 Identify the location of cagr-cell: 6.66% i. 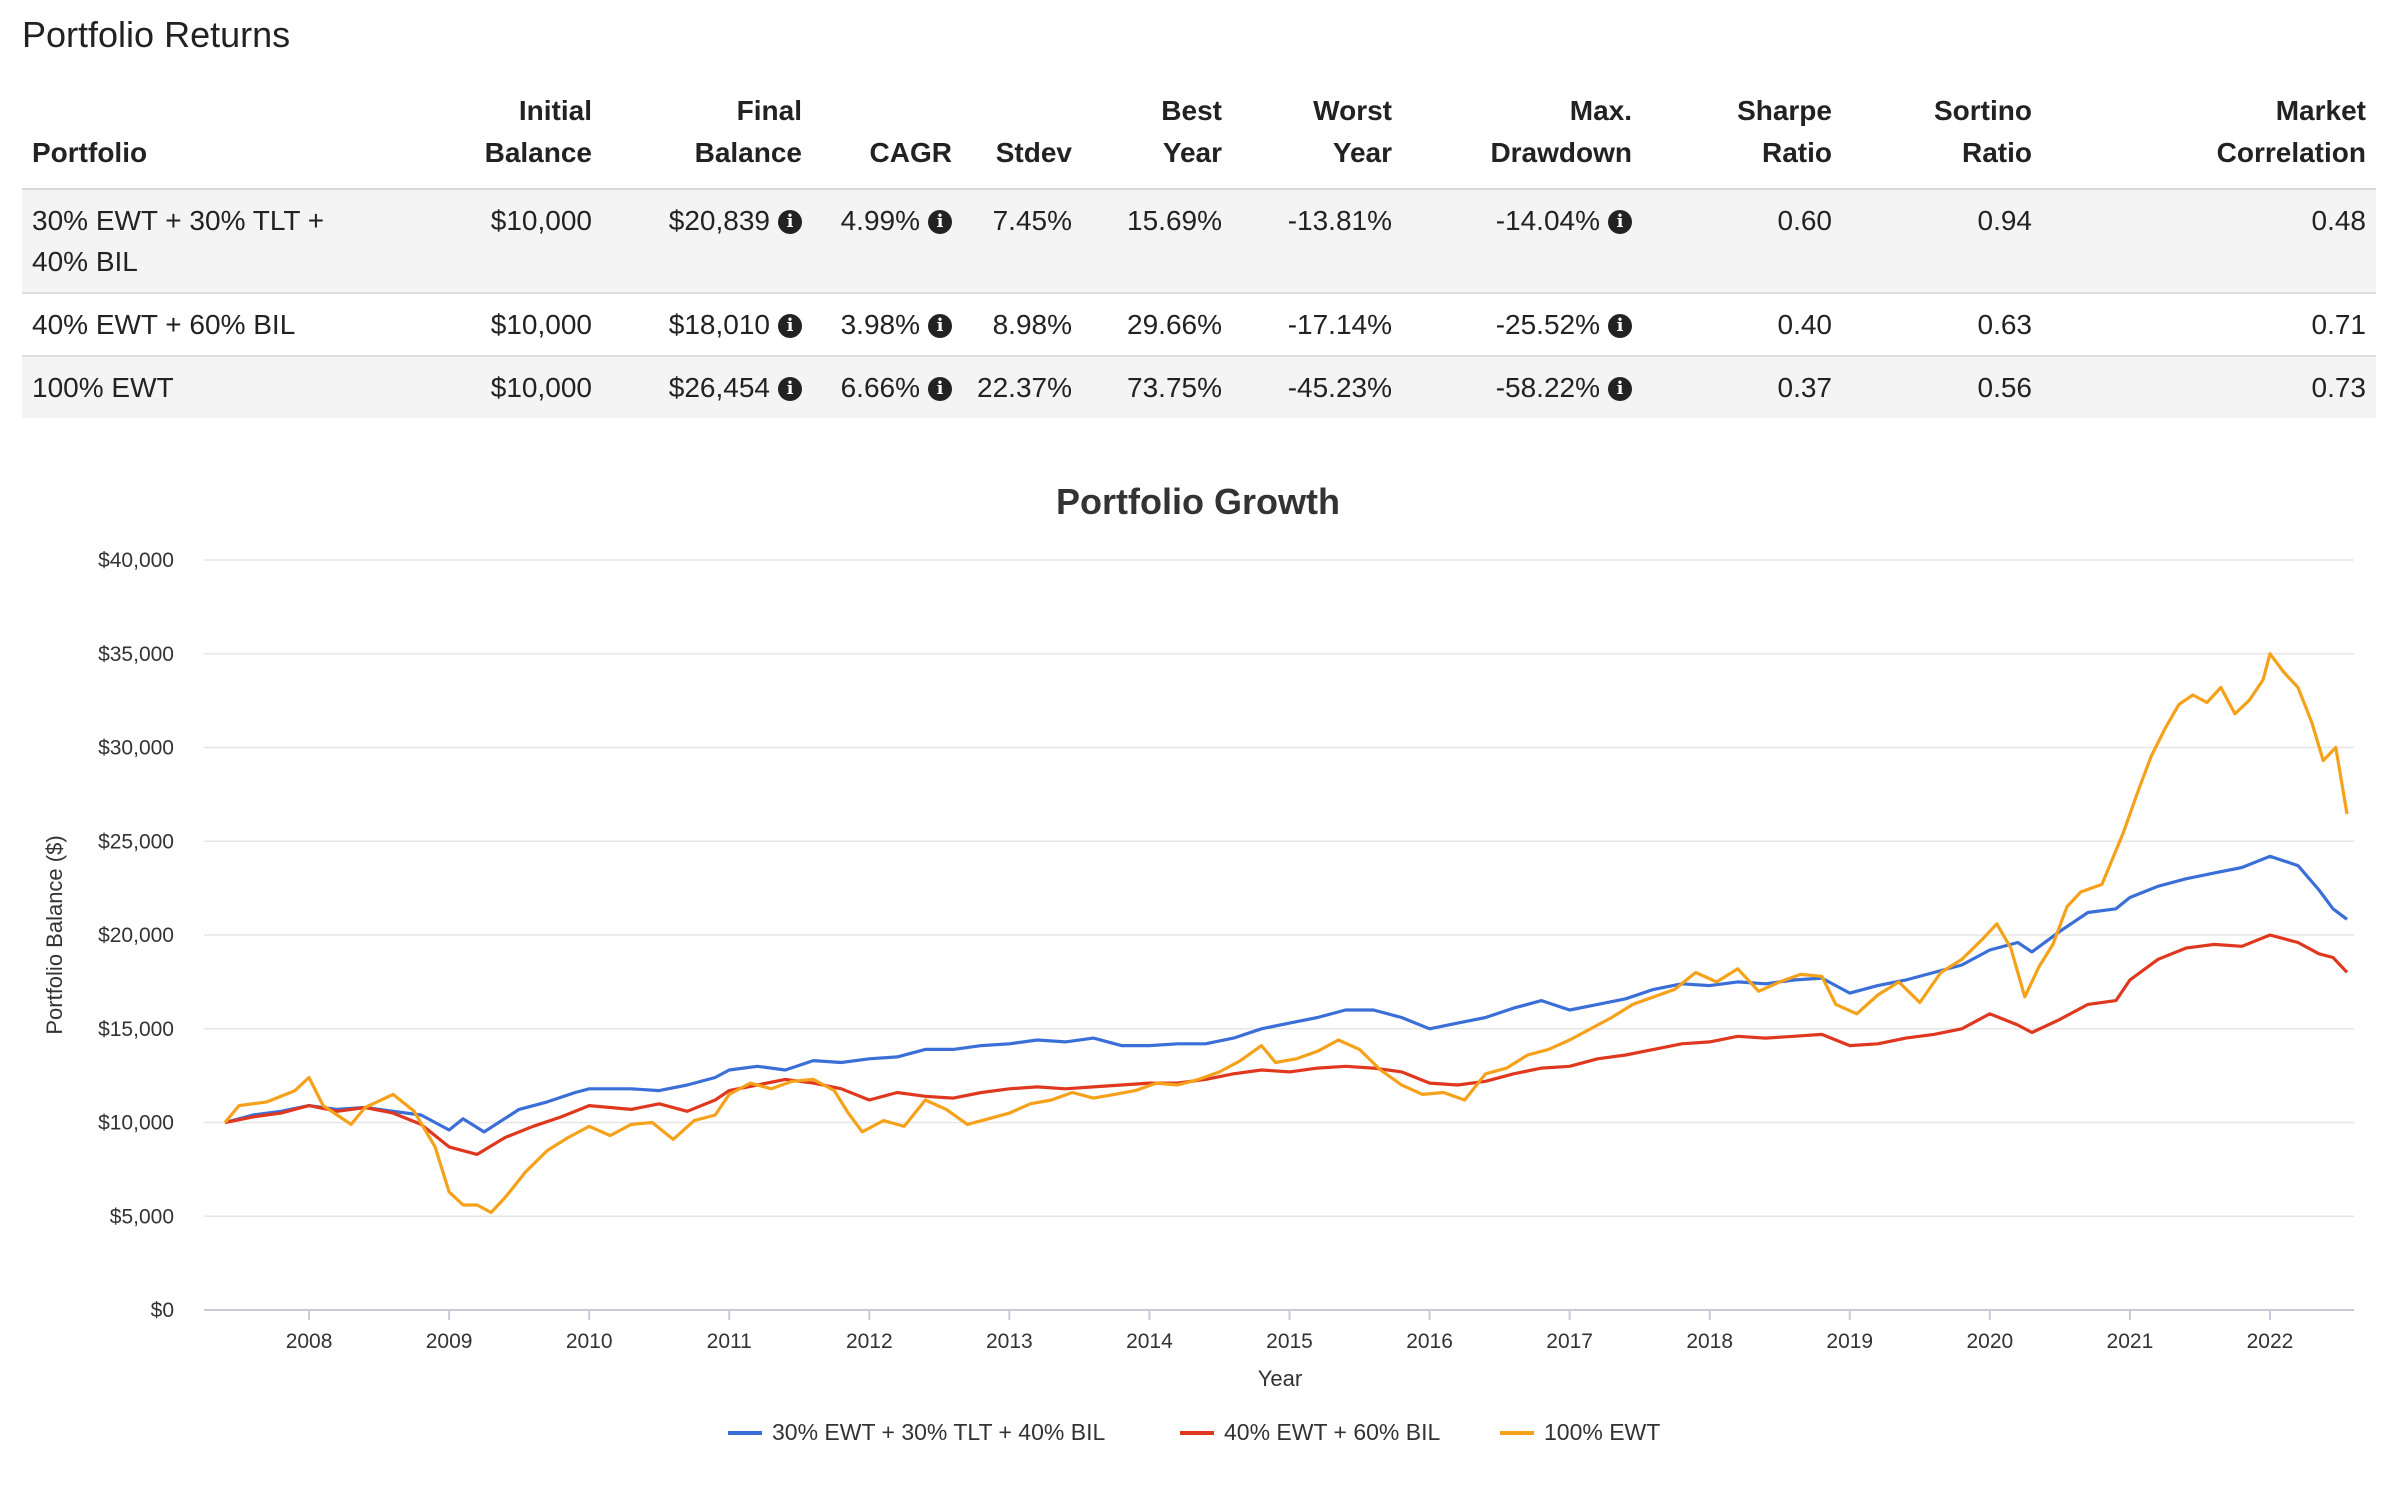
(887, 387).